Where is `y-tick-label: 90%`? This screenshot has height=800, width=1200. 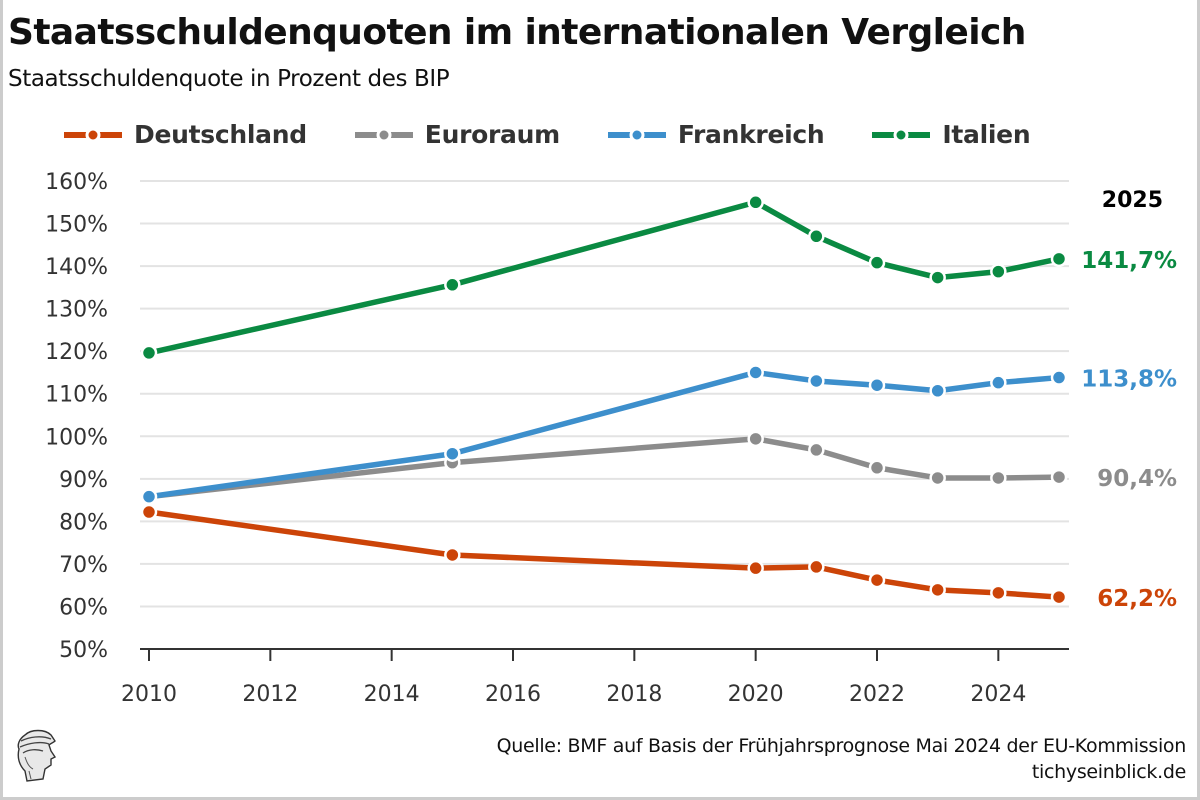 y-tick-label: 90% is located at coordinates (83, 480).